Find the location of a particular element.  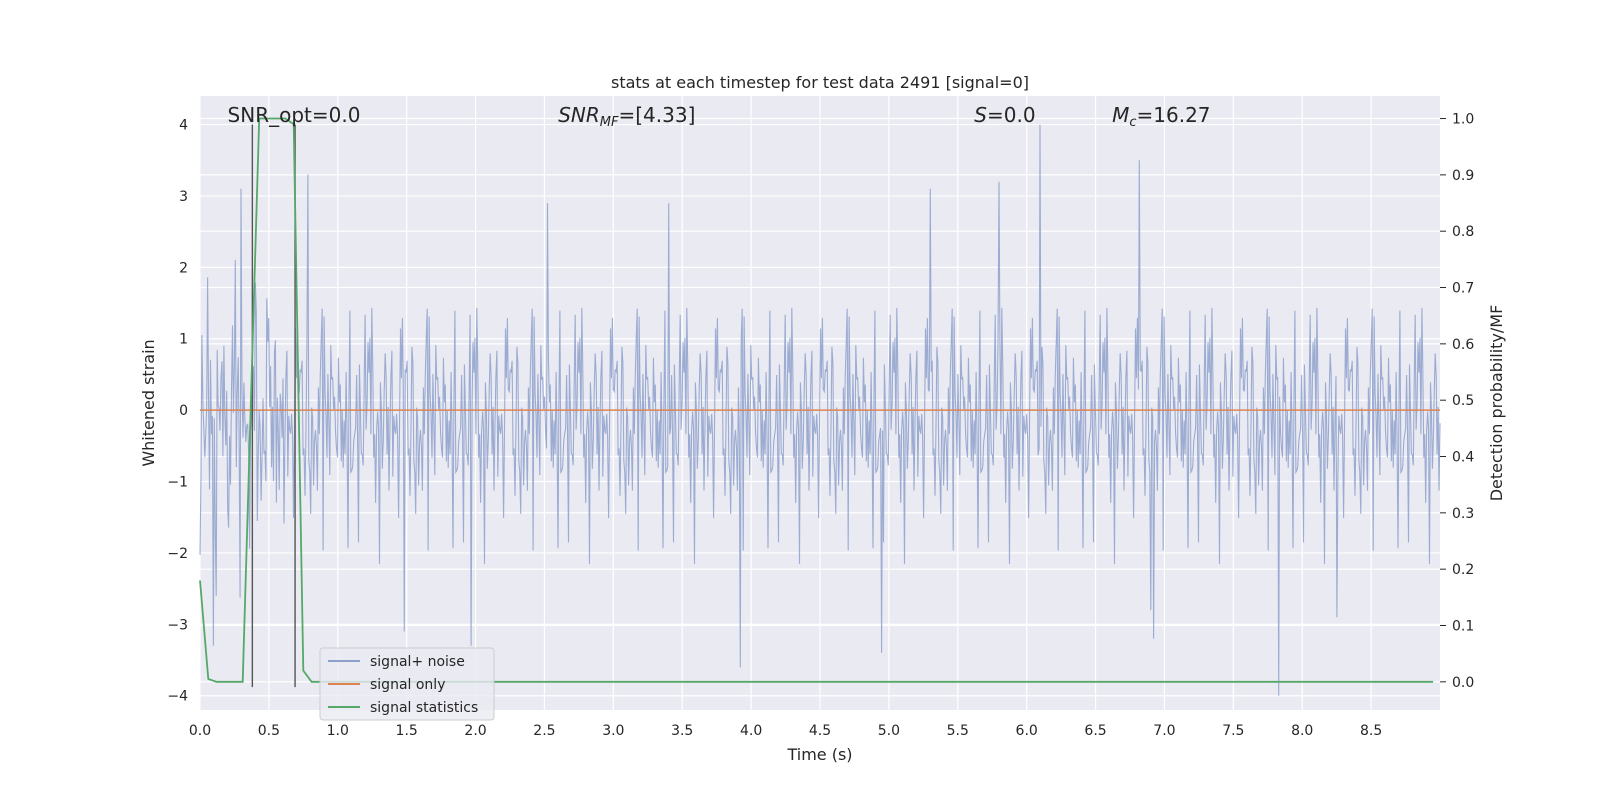

x-tick-label: 4.0 is located at coordinates (751, 731).